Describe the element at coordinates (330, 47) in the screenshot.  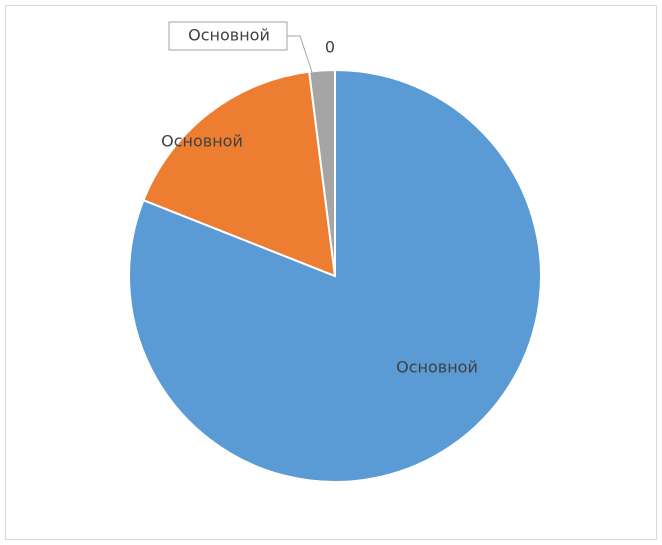
I see `annotation: 0` at that location.